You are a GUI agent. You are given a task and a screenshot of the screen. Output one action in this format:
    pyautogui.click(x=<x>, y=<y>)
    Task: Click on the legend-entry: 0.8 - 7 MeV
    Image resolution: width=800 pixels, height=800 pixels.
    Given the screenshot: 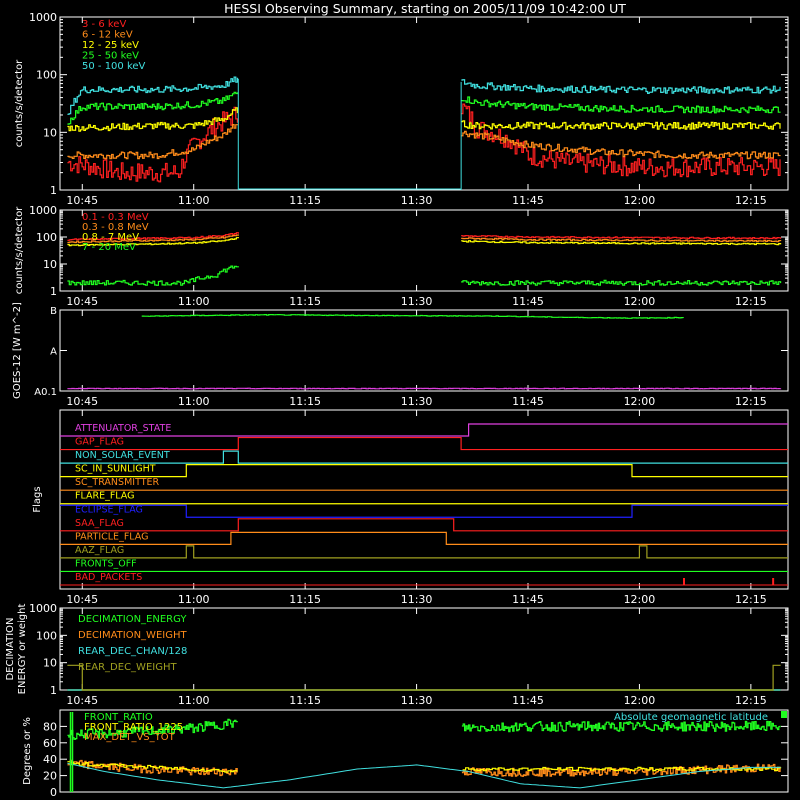 What is the action you would take?
    pyautogui.click(x=110, y=237)
    